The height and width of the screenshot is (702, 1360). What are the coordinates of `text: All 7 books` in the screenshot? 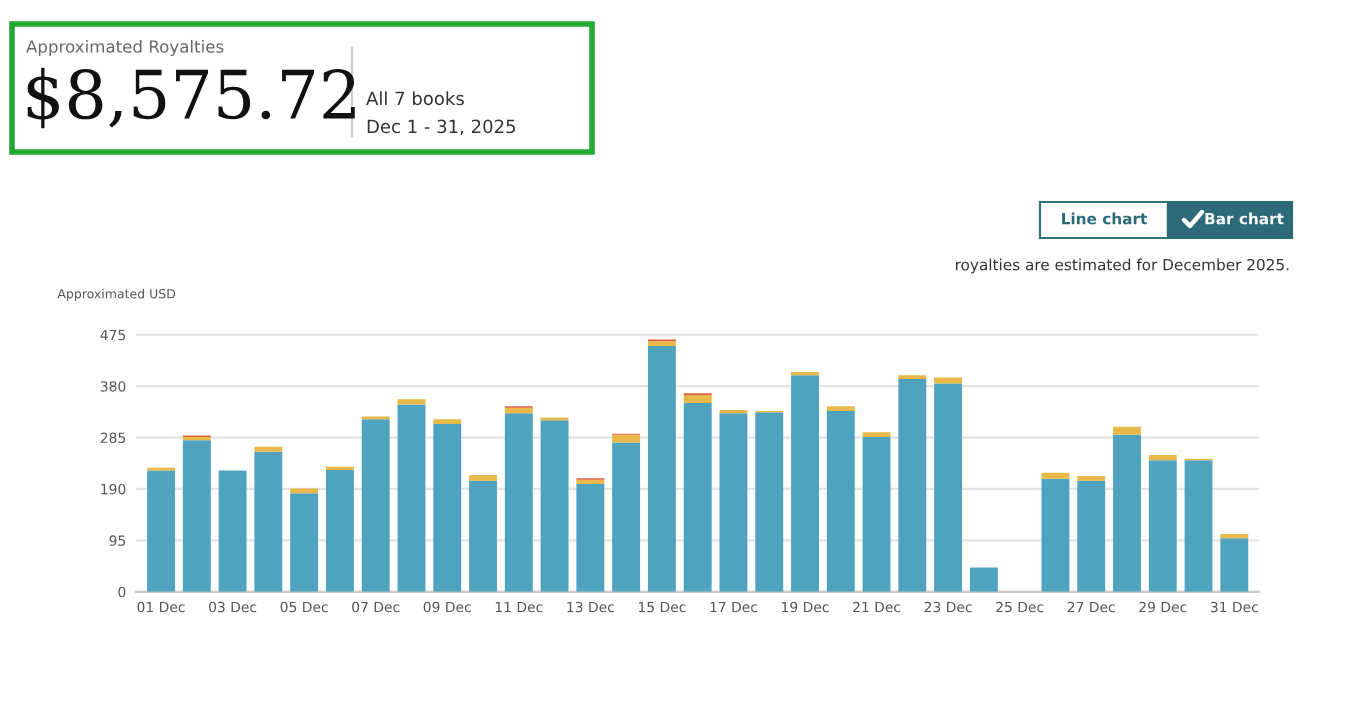 It's located at (415, 98).